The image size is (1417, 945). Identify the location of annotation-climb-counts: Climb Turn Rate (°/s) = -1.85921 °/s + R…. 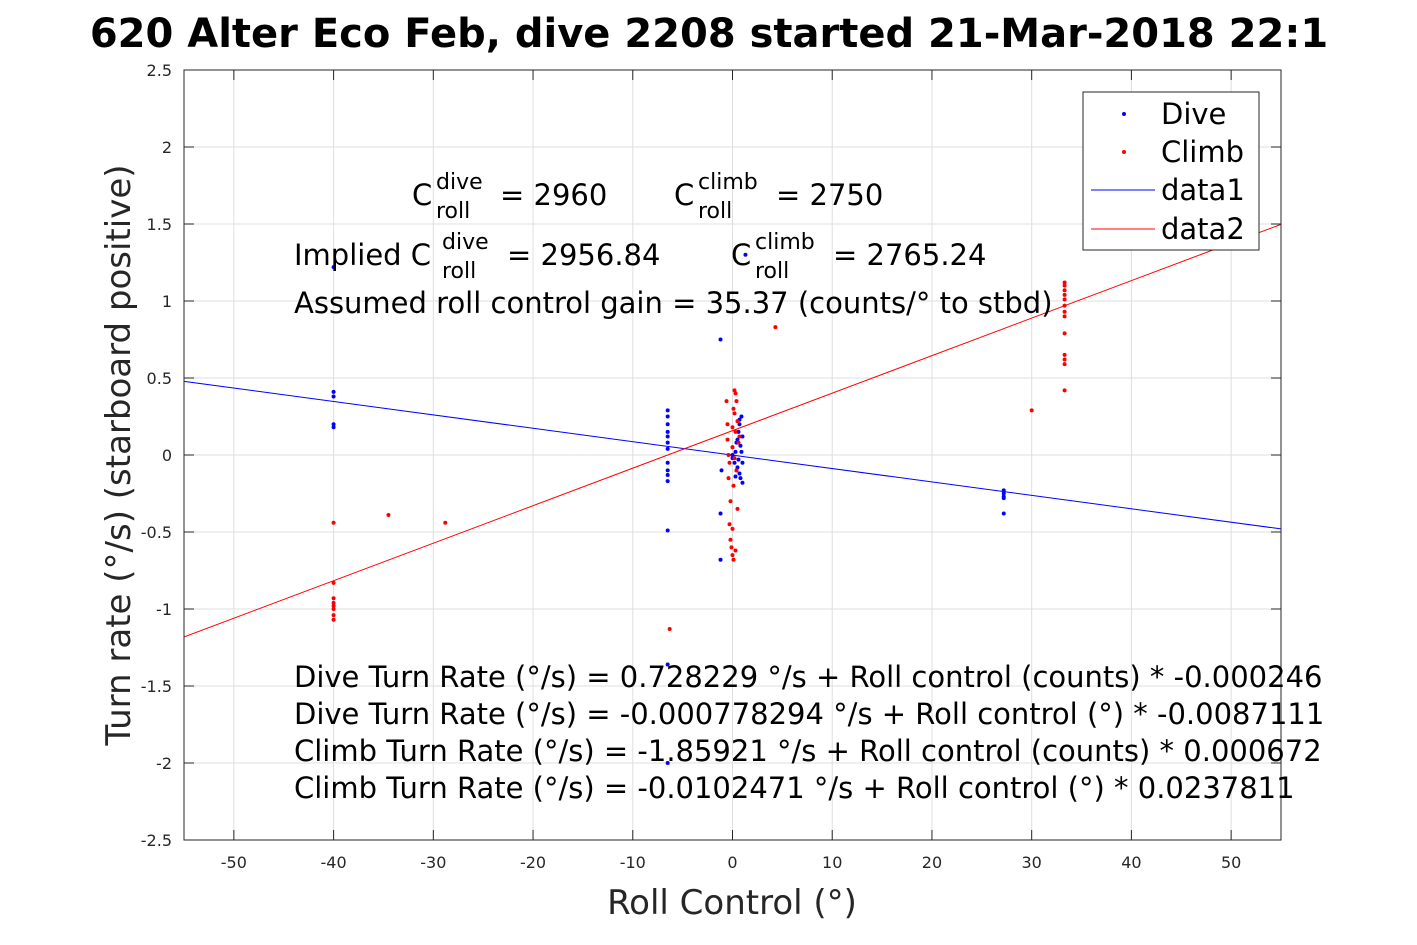
(808, 751).